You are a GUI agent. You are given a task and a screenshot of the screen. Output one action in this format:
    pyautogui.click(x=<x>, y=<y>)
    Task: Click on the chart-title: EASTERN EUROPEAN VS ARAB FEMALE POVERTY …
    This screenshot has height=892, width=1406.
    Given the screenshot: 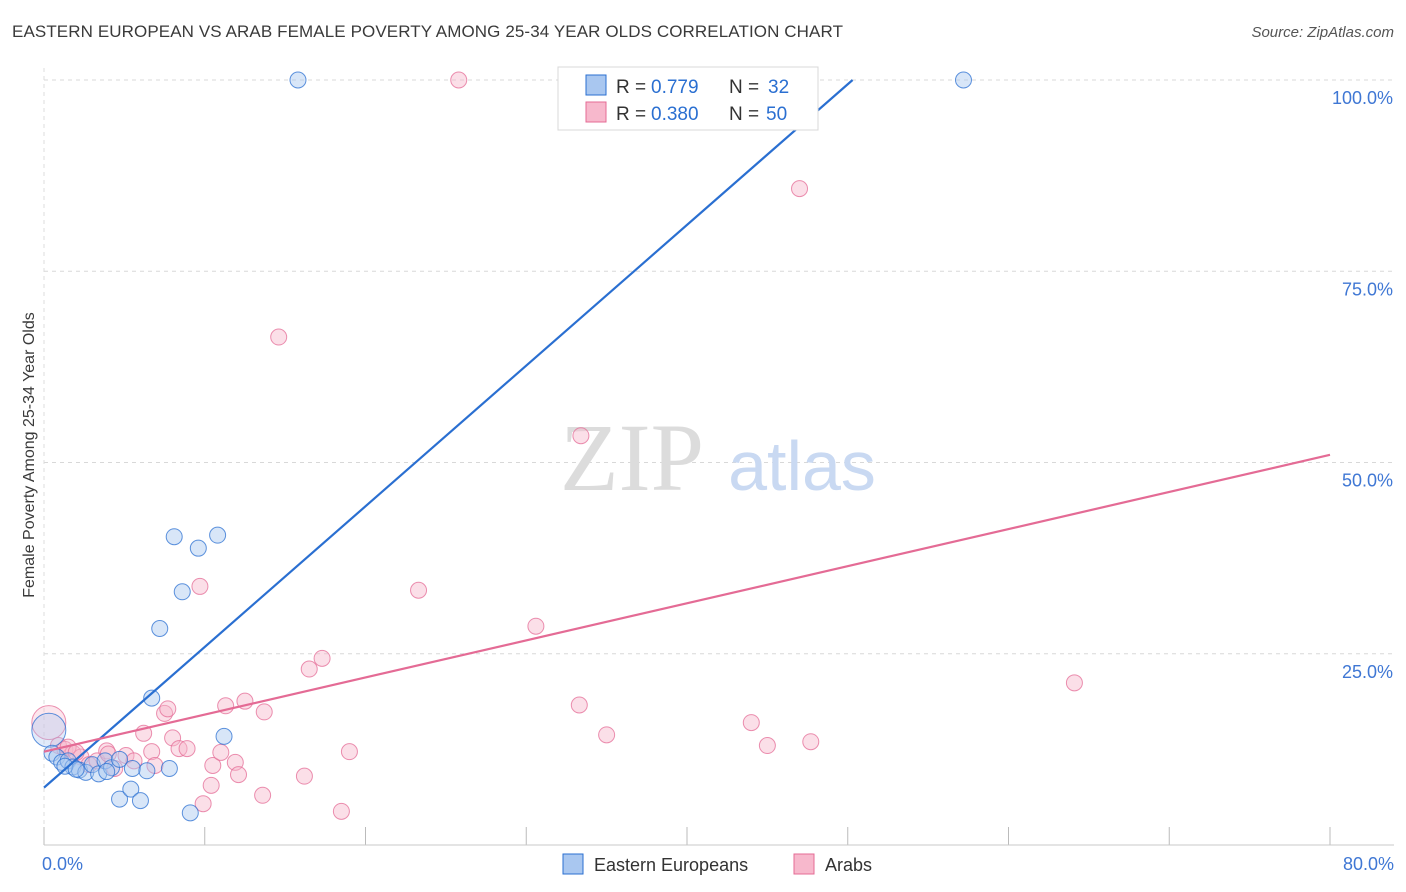 What is the action you would take?
    pyautogui.click(x=428, y=31)
    